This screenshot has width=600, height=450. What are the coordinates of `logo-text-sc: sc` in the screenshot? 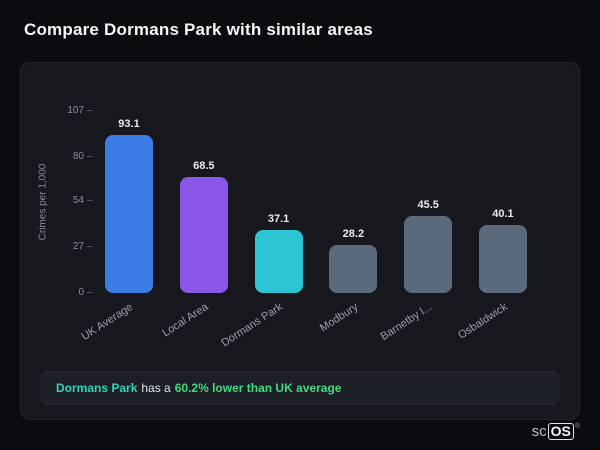 It's located at (539, 431).